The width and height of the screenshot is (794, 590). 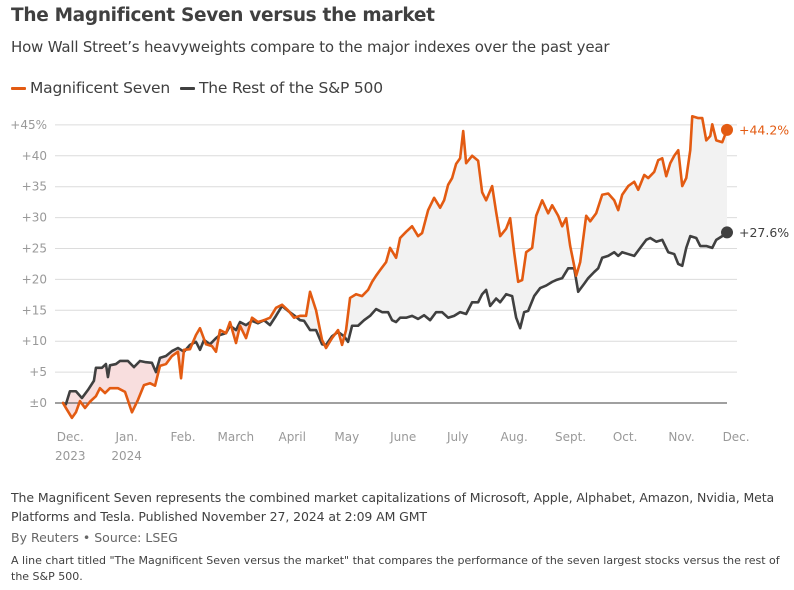 I want to click on x-tick-label: Feb., so click(x=183, y=437).